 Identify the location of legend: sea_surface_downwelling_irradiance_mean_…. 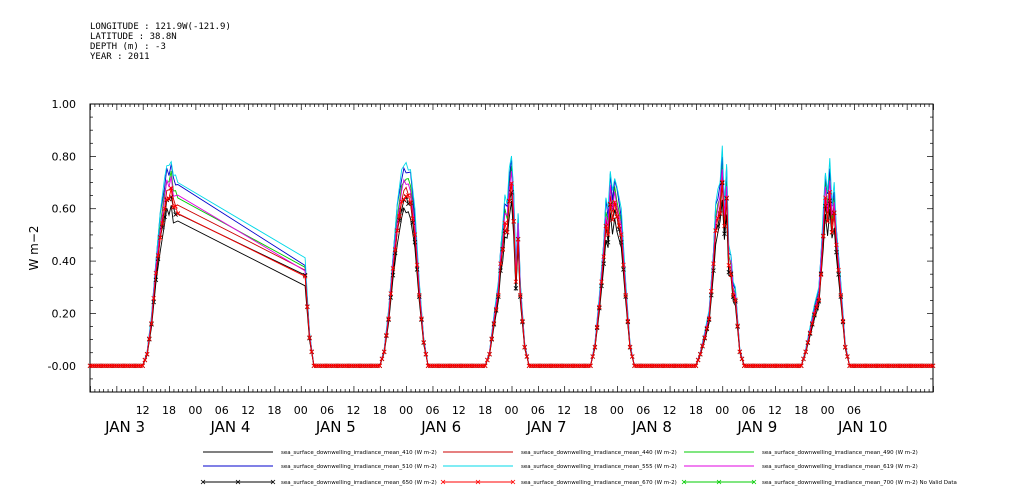
(578, 468).